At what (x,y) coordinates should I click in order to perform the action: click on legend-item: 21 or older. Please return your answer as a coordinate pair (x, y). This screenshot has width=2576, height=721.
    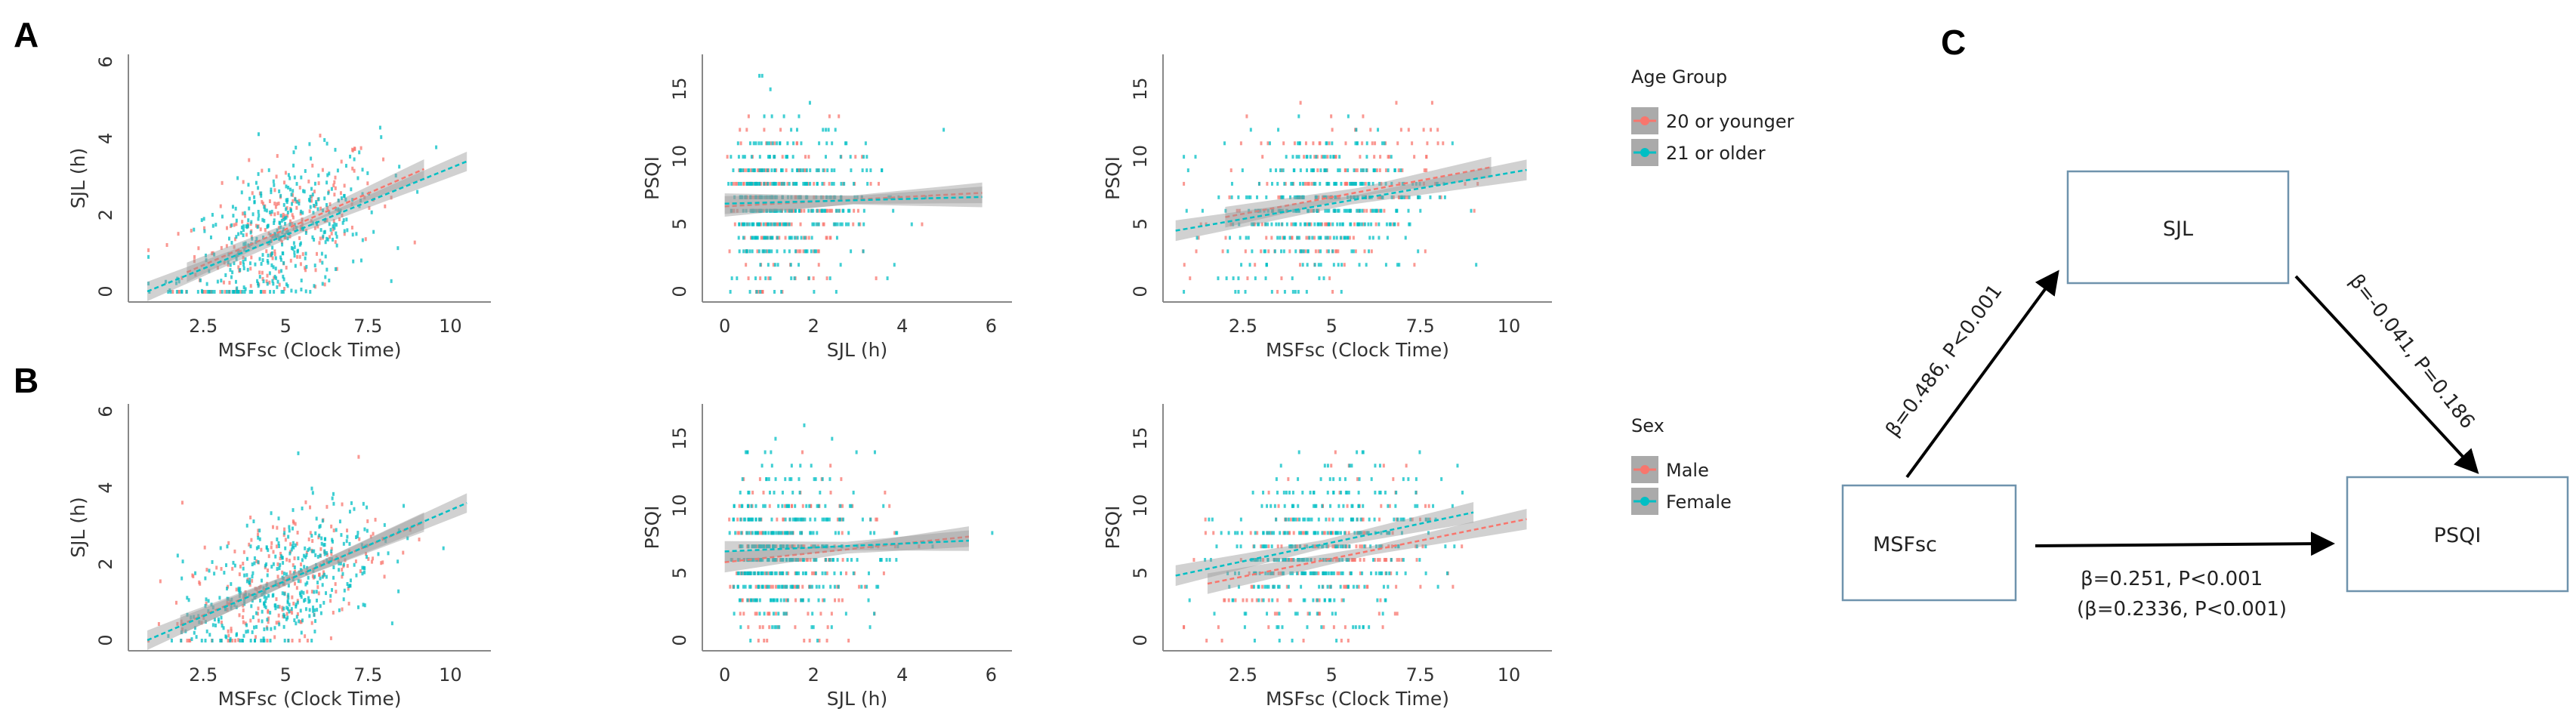
    Looking at the image, I should click on (1698, 152).